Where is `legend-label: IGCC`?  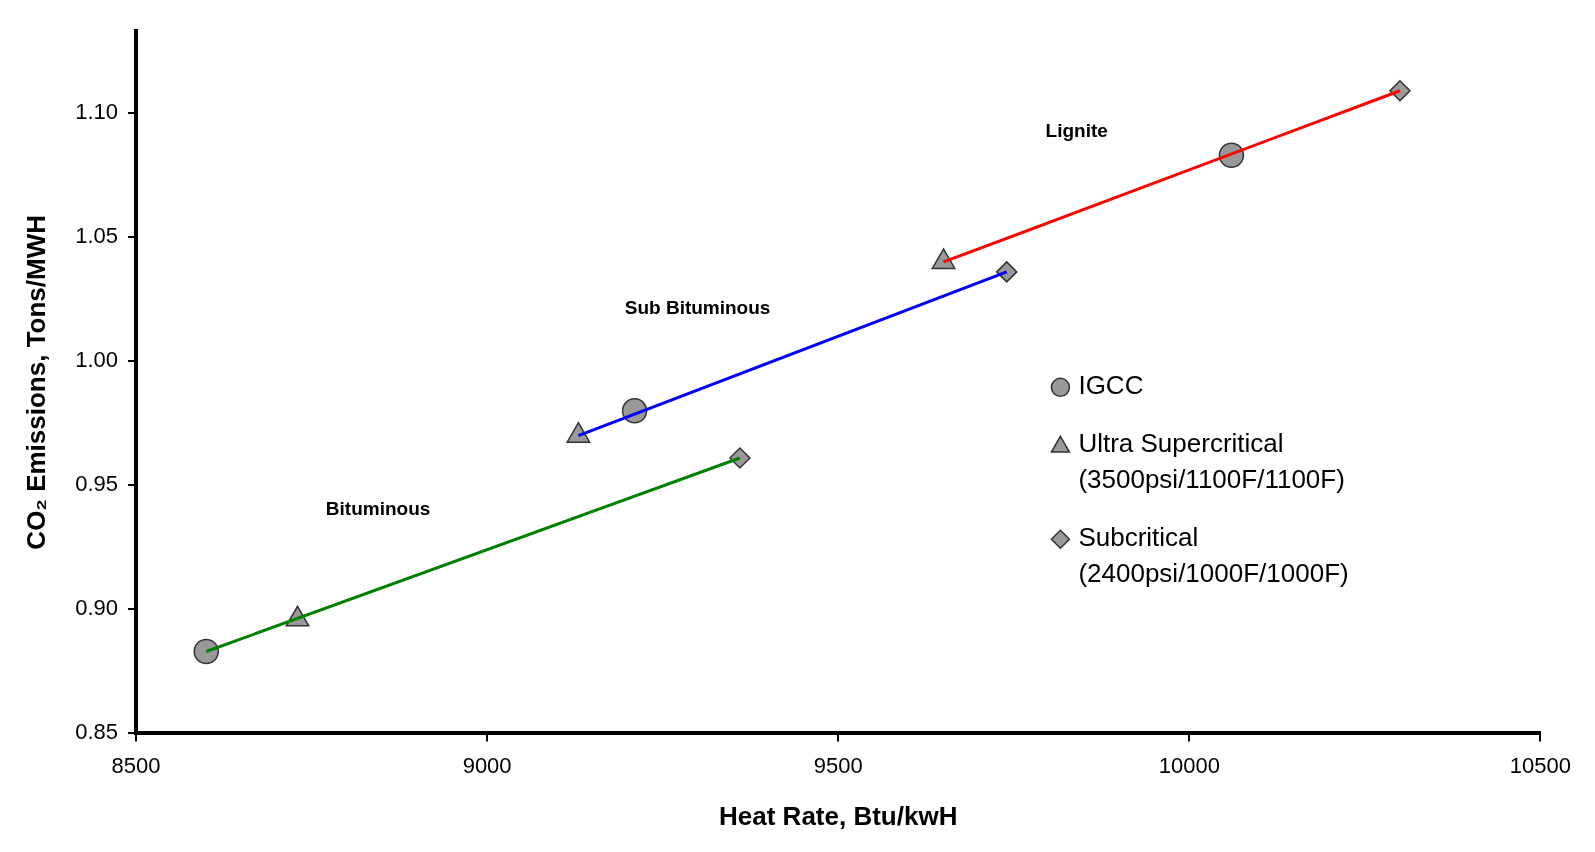 legend-label: IGCC is located at coordinates (1111, 385).